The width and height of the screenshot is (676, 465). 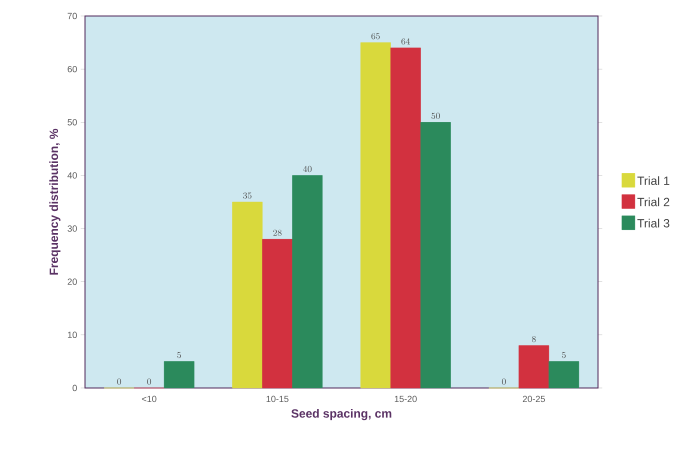 What do you see at coordinates (405, 41) in the screenshot?
I see `data-label: 64` at bounding box center [405, 41].